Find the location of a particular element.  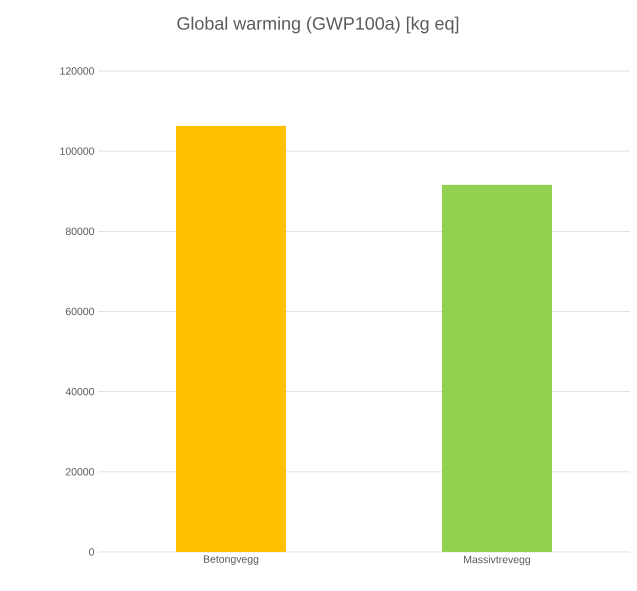

y-tick-label: 0 is located at coordinates (91, 552).